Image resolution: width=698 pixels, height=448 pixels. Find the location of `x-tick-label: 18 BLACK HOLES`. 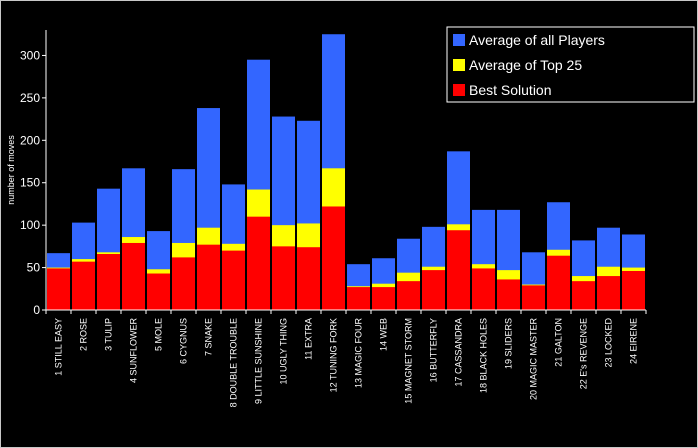

x-tick-label: 18 BLACK HOLES is located at coordinates (484, 355).